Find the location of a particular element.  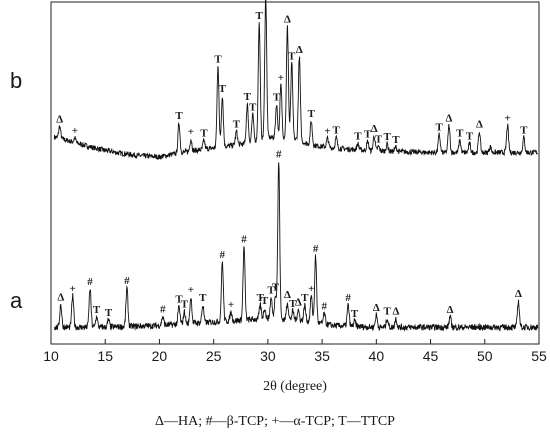

peak-marker-b-25: T is located at coordinates (396, 140).